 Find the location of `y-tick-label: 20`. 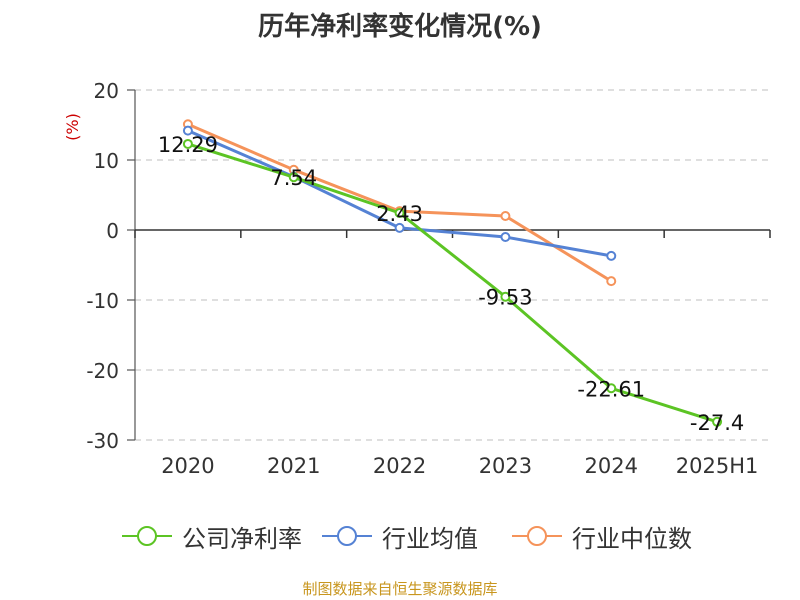

y-tick-label: 20 is located at coordinates (106, 91).